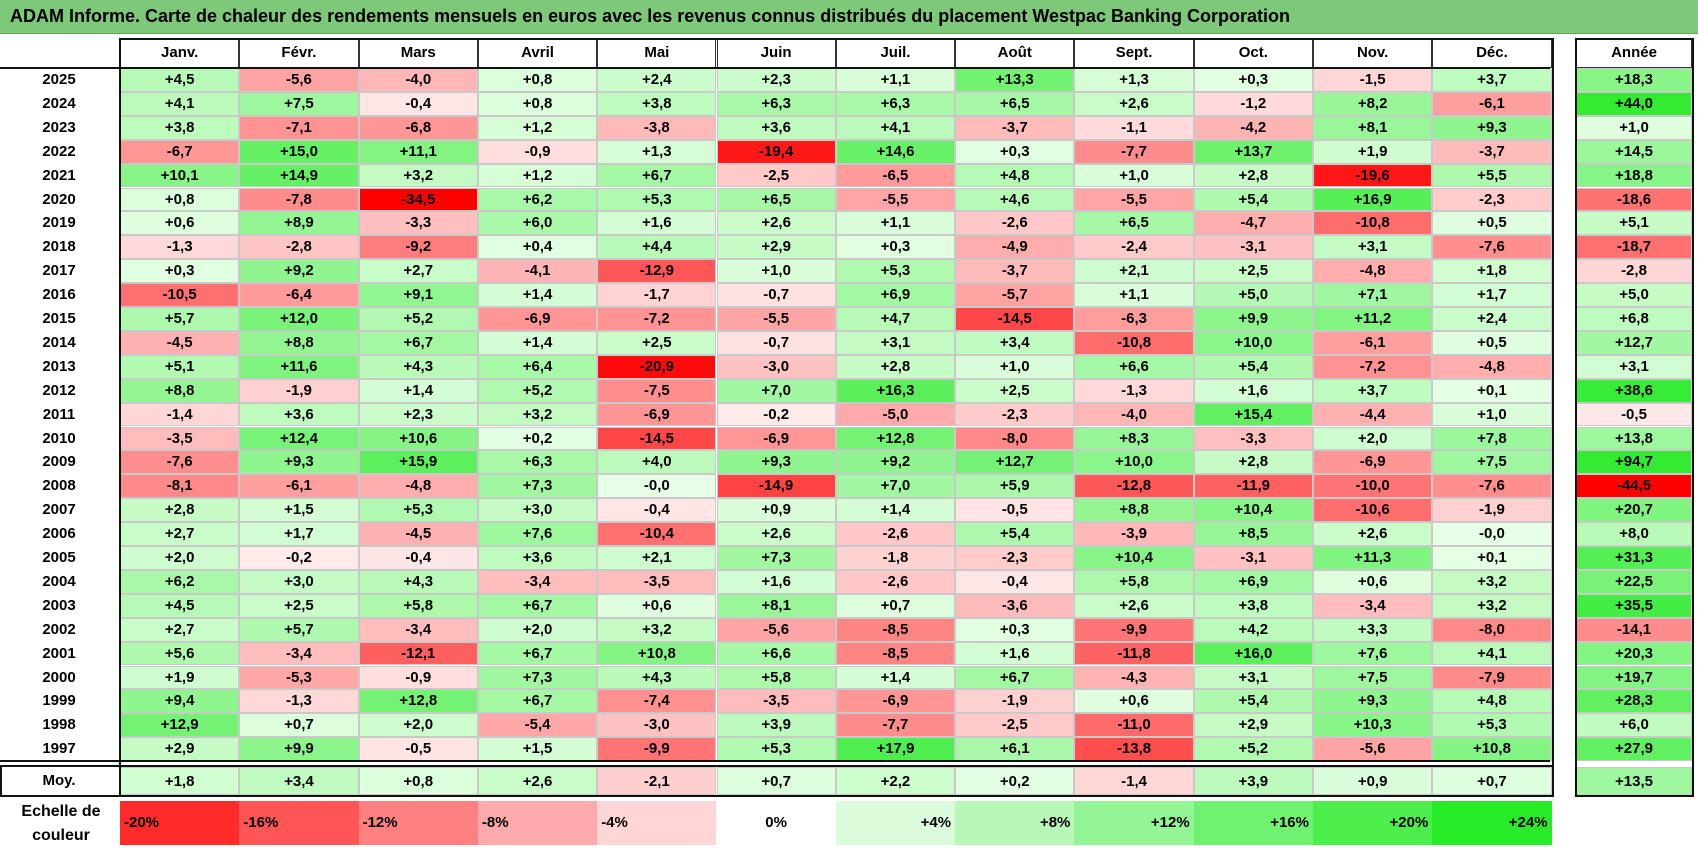  What do you see at coordinates (1015, 247) in the screenshot?
I see `heatmap-cell: -4,9` at bounding box center [1015, 247].